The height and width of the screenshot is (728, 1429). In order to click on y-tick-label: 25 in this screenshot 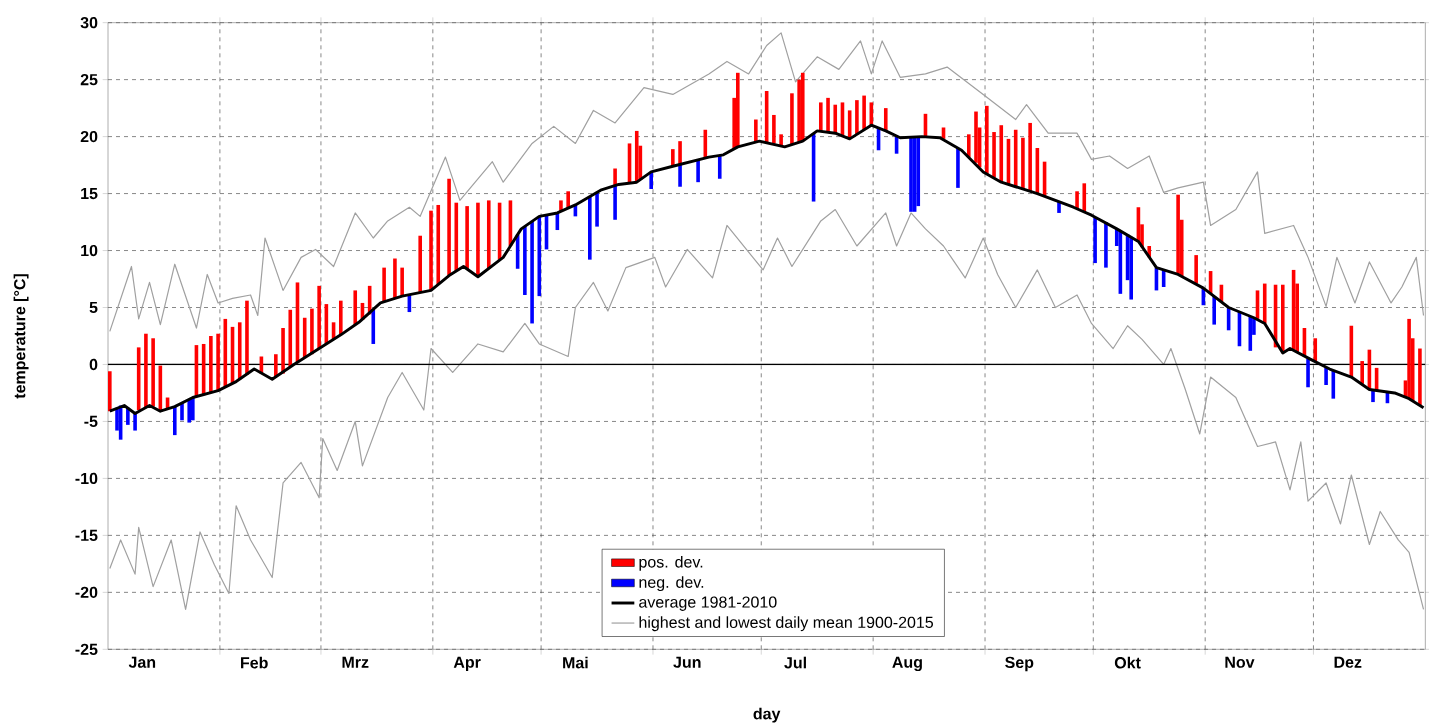, I will do `click(89, 79)`.